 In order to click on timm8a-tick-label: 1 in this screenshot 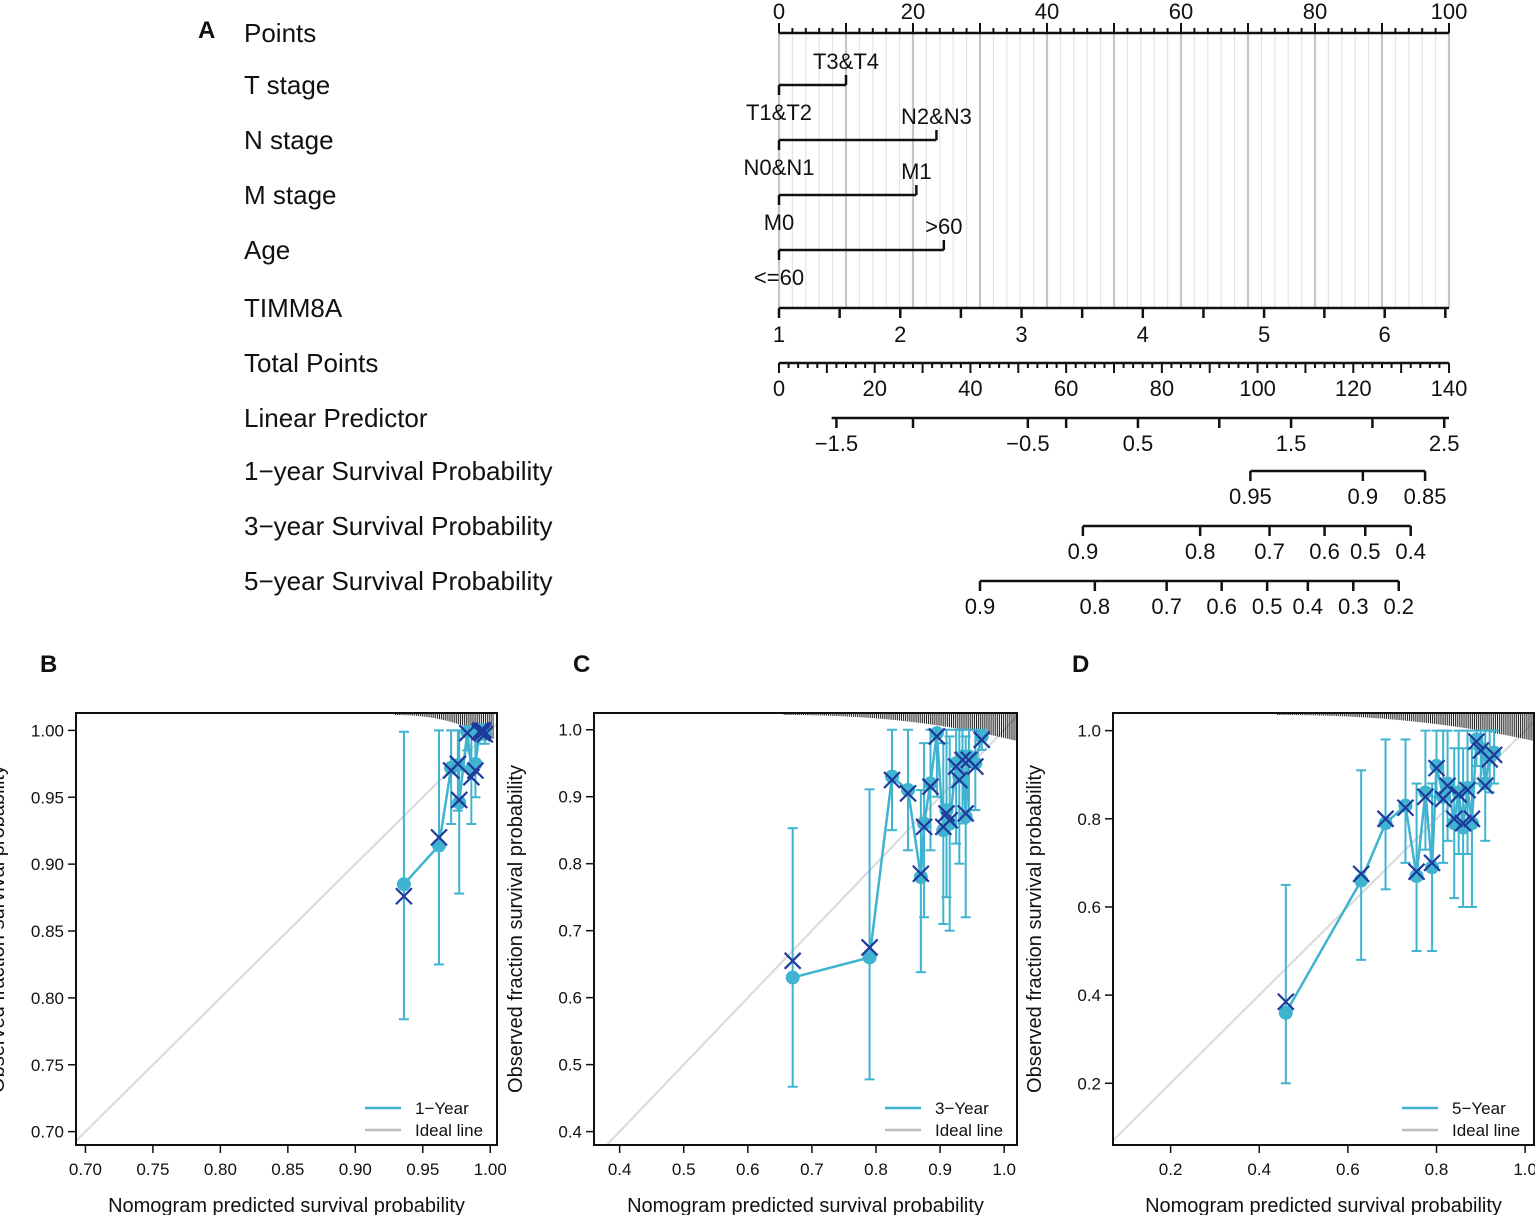, I will do `click(779, 334)`.